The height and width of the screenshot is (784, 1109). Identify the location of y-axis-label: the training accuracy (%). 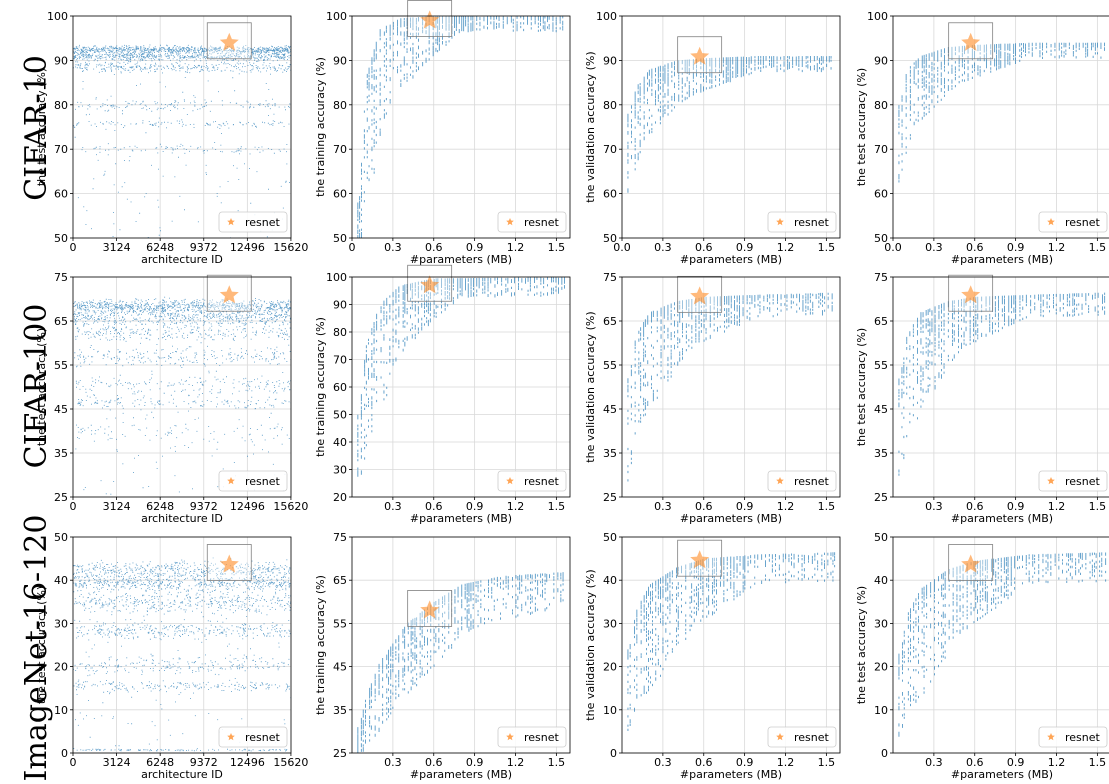
(320, 645).